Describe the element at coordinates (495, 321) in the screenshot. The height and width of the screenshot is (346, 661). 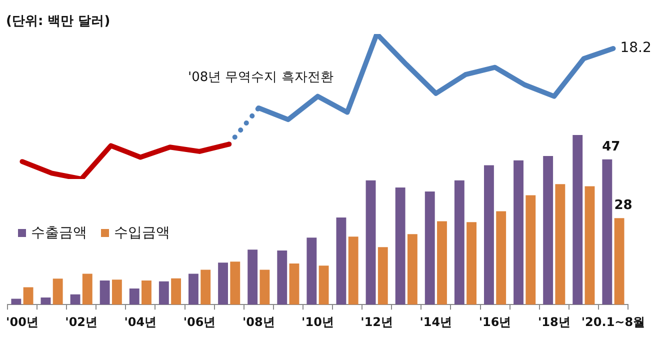
I see `x-tick-label: '16년` at that location.